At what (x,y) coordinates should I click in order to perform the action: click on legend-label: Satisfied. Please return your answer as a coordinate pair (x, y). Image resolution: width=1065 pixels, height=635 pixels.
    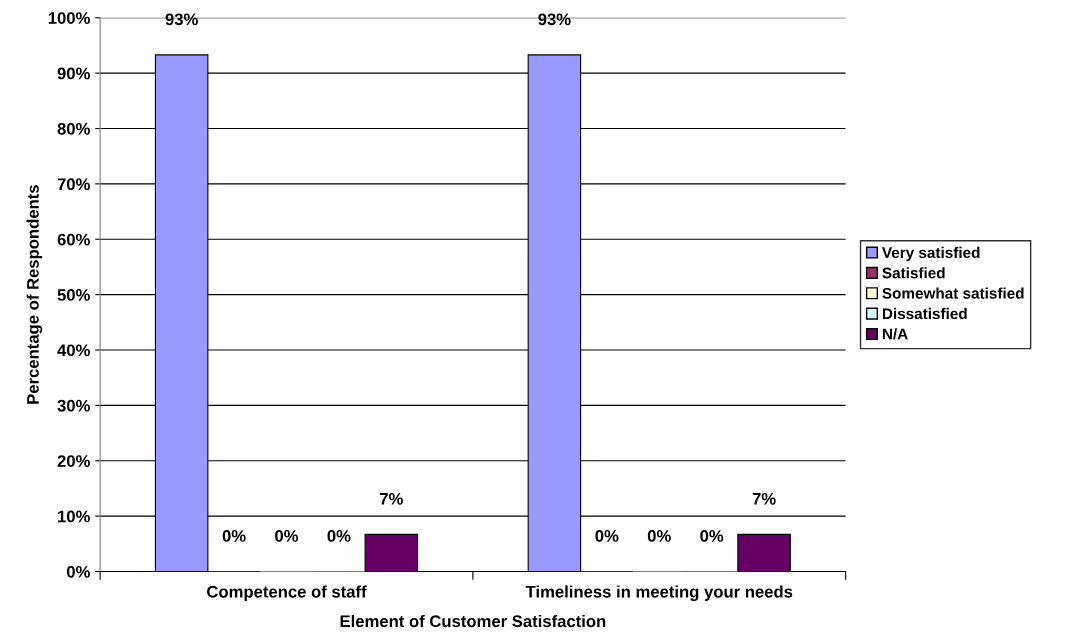
    Looking at the image, I should click on (913, 273).